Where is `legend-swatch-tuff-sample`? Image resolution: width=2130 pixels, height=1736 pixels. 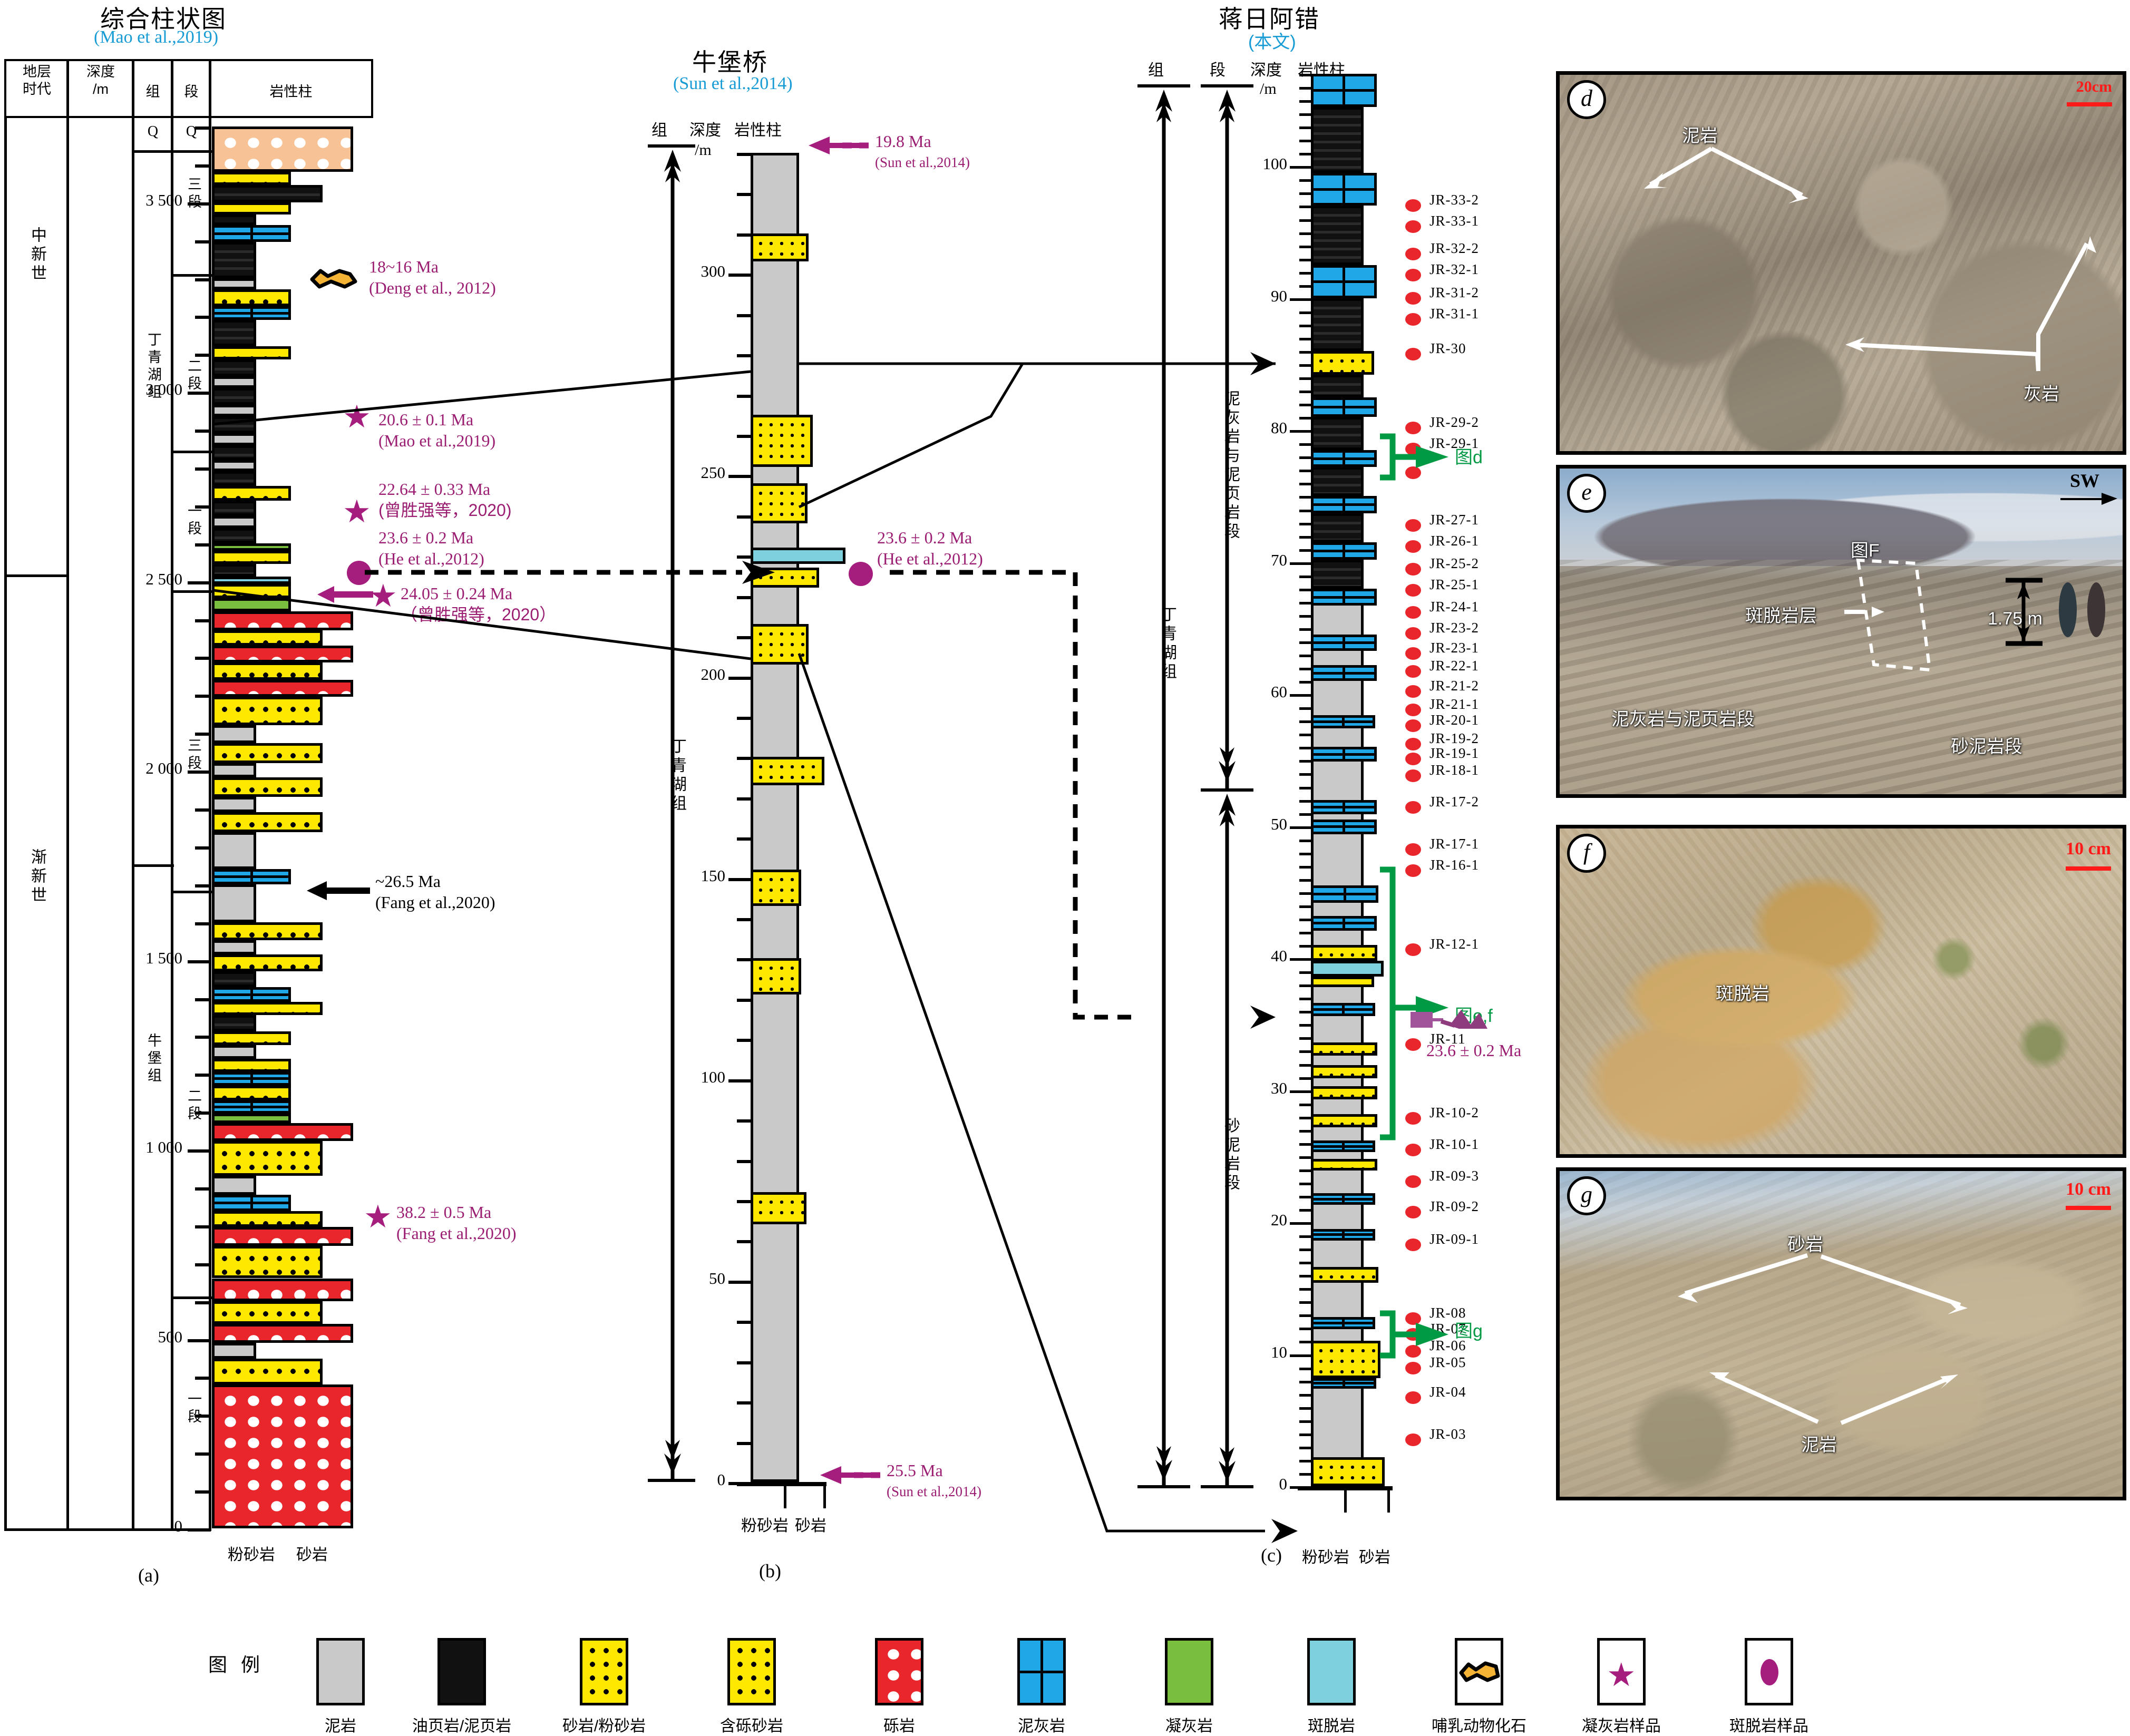 legend-swatch-tuff-sample is located at coordinates (1621, 1672).